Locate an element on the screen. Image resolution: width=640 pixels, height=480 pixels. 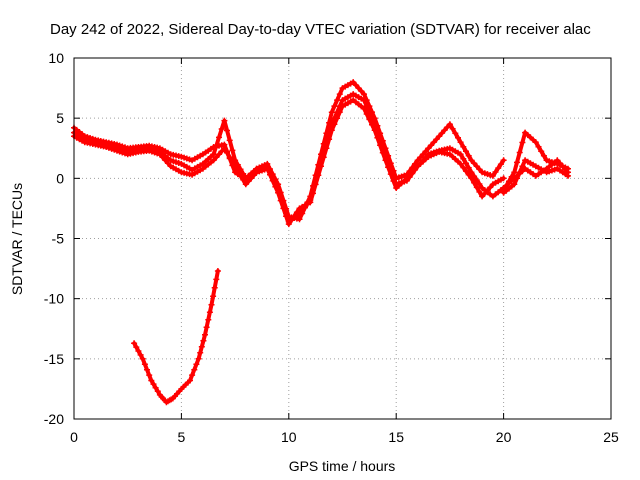
y-axis-title: SDTVAR / TECUs is located at coordinates (17, 239).